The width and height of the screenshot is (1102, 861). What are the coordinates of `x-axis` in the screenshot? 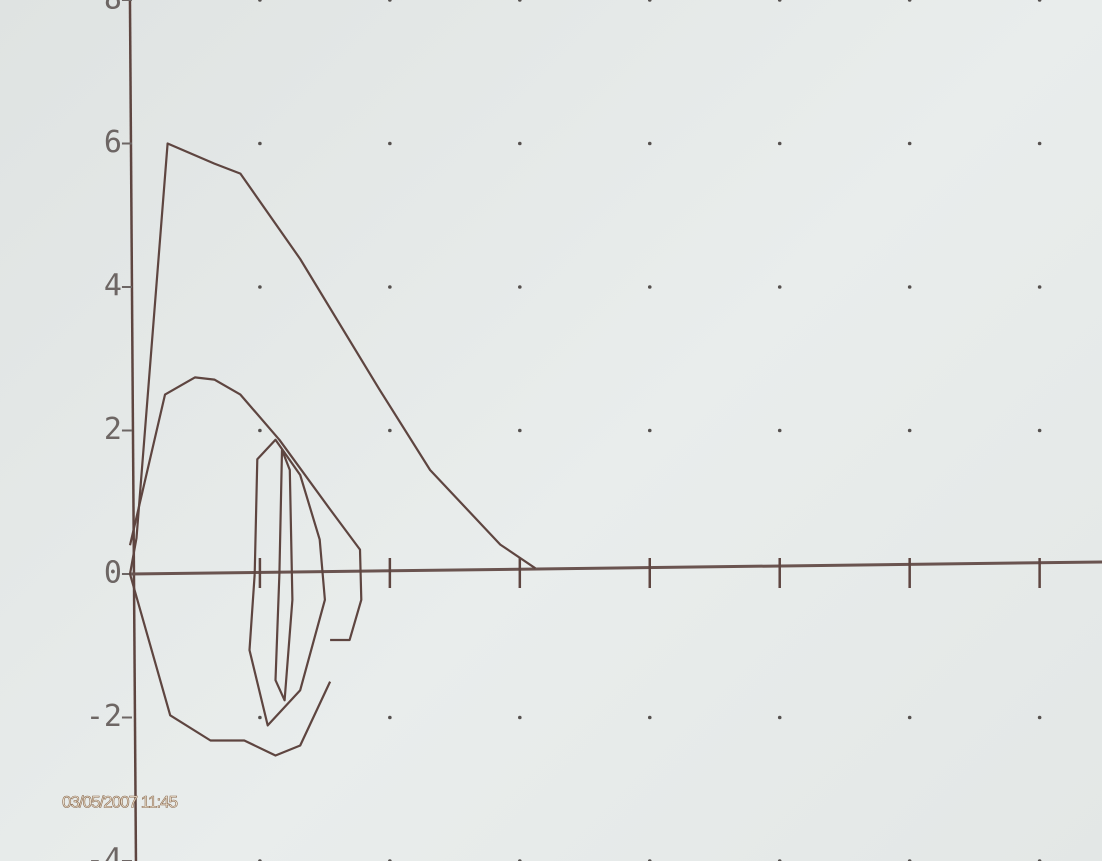 It's located at (615, 568).